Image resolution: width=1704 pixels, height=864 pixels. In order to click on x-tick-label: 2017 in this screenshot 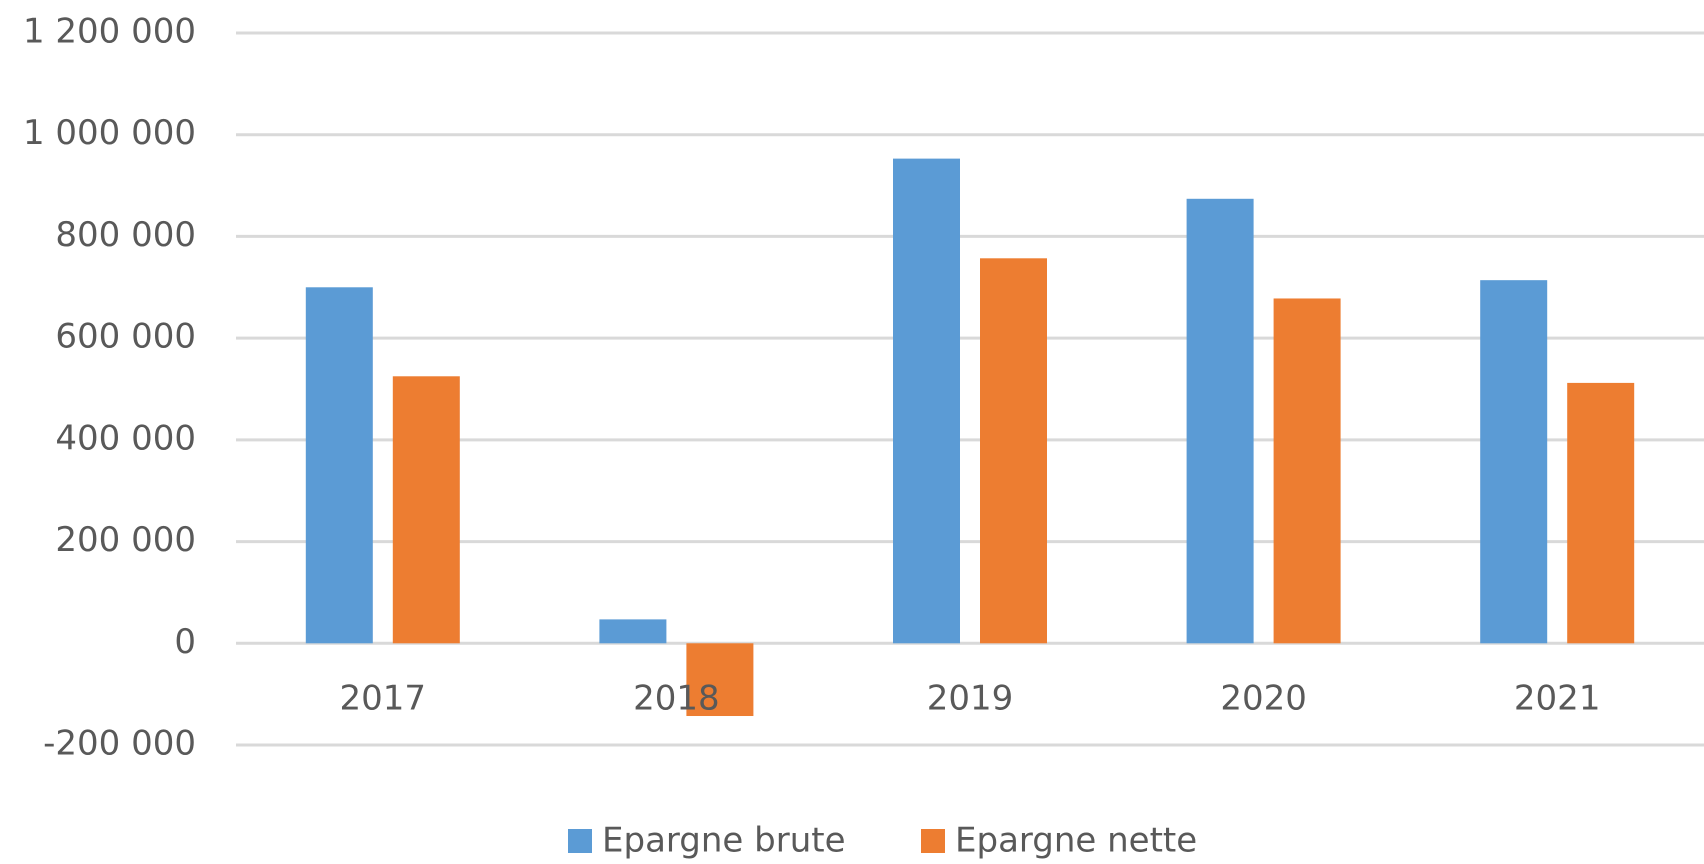, I will do `click(383, 699)`.